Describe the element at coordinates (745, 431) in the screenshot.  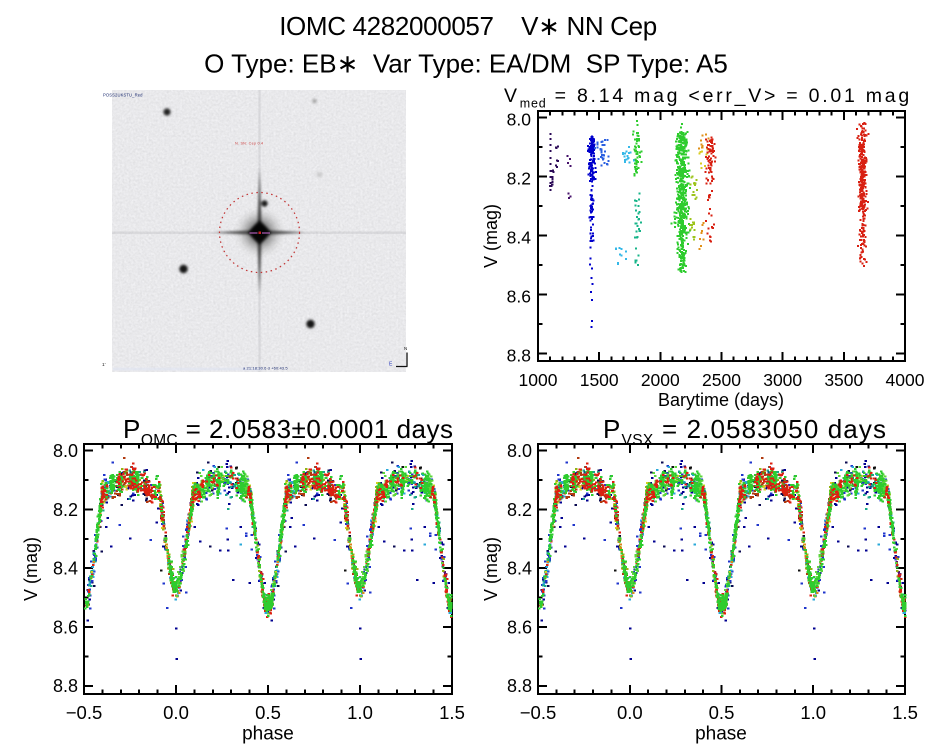
I see `svg-text: PVSX = 2.0583050 days` at that location.